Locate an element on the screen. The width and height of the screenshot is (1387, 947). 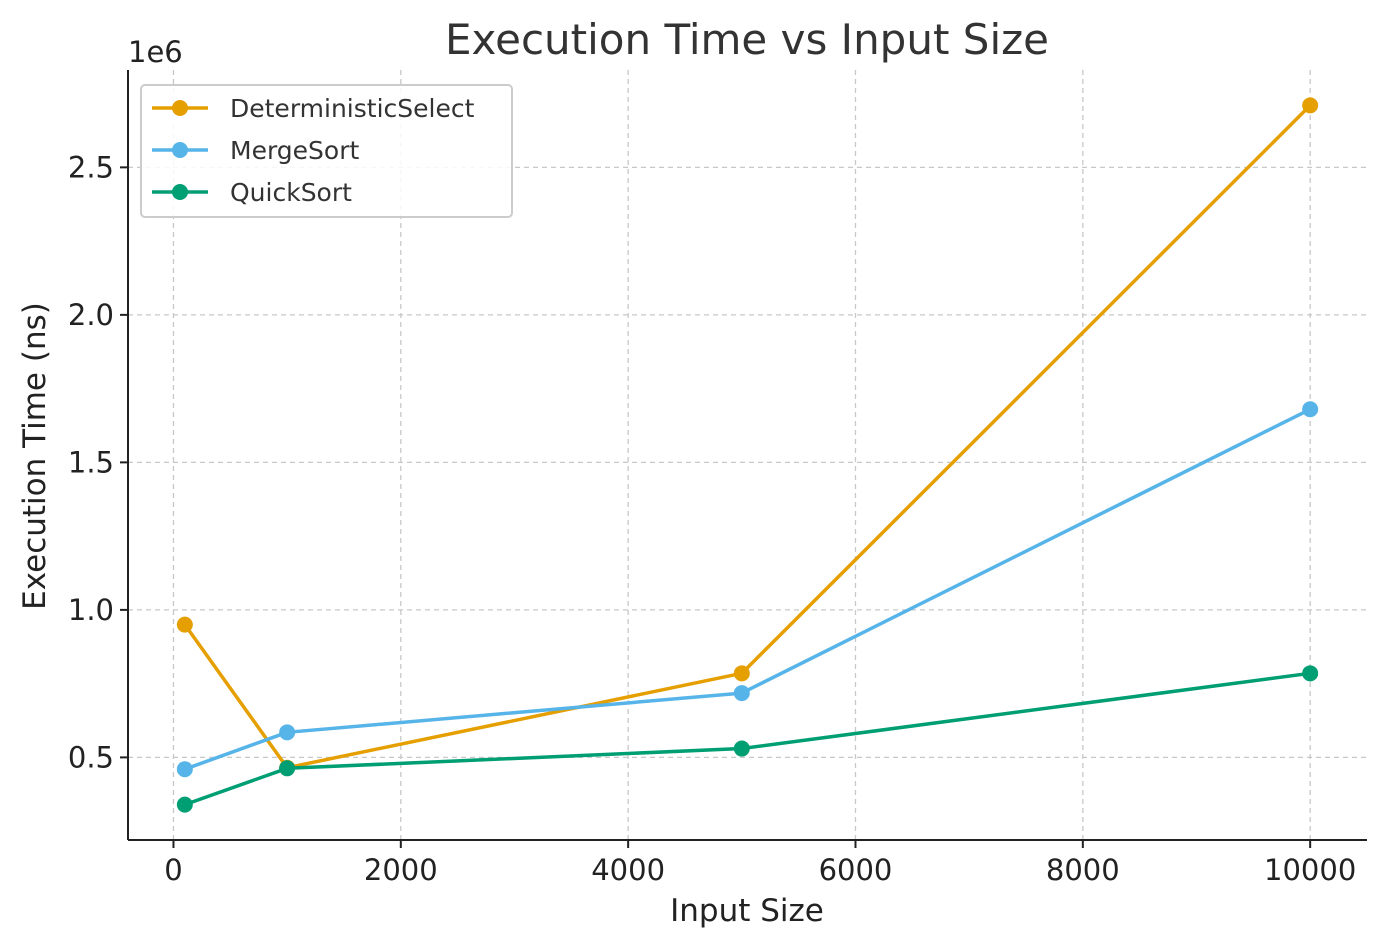
legend-label: DeterministicSelect is located at coordinates (352, 108).